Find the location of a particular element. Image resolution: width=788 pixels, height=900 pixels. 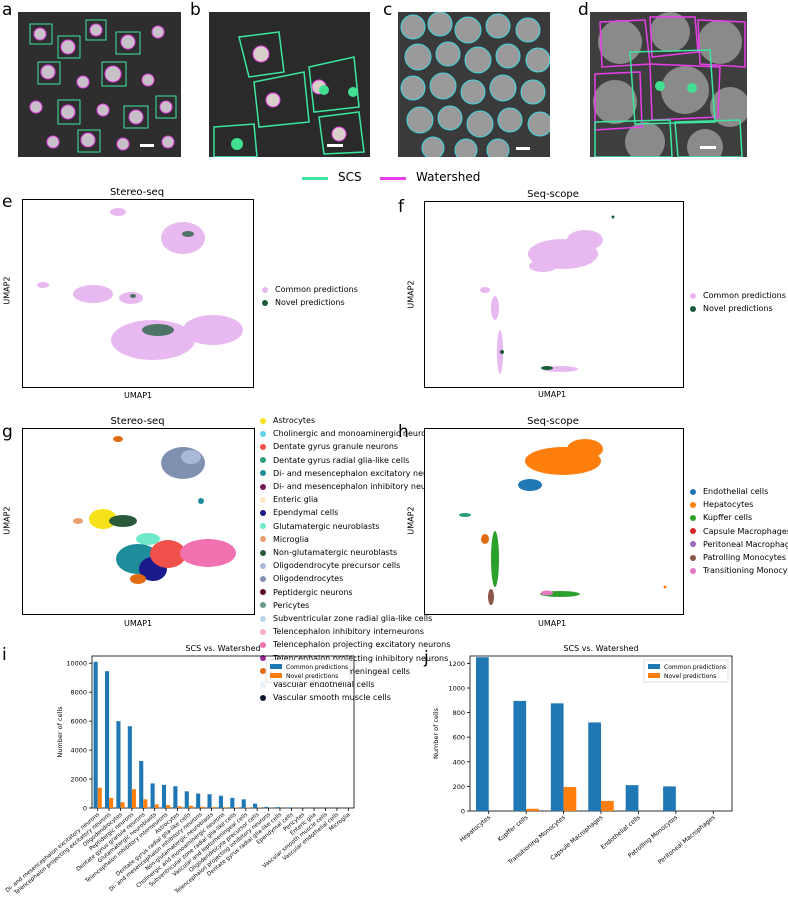

xlabel-g: UMAP1 is located at coordinates (138, 623).